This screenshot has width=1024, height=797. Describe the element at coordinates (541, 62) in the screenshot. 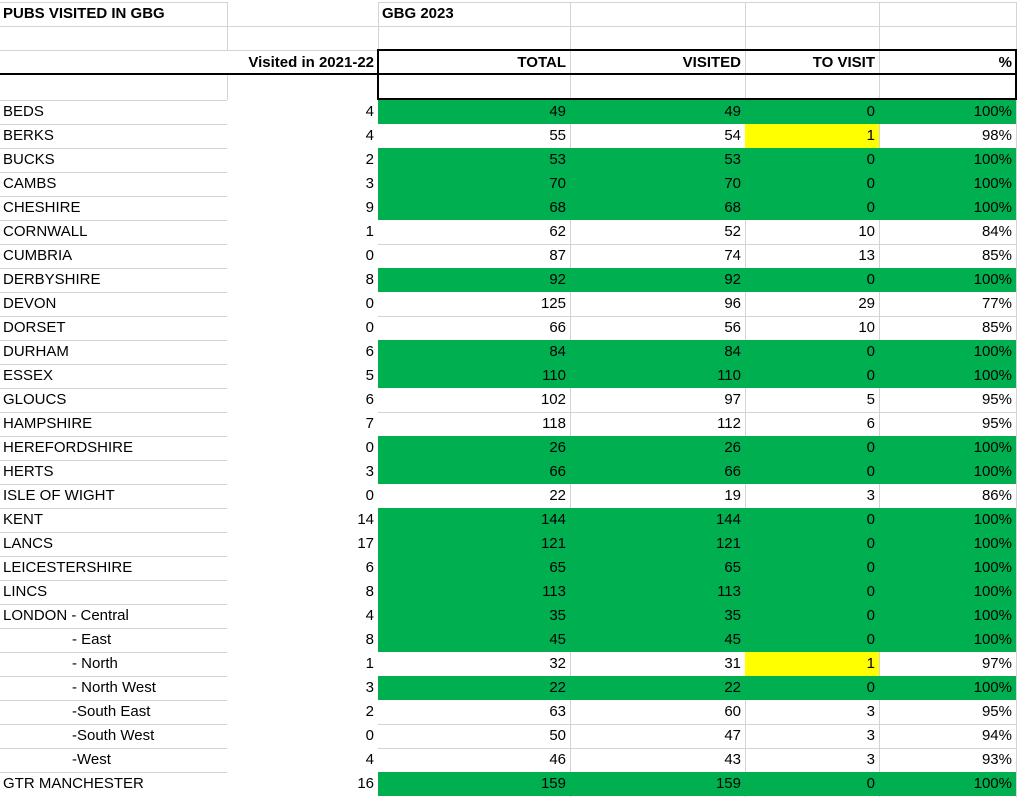

I see `column-header-total: TOTAL` at that location.